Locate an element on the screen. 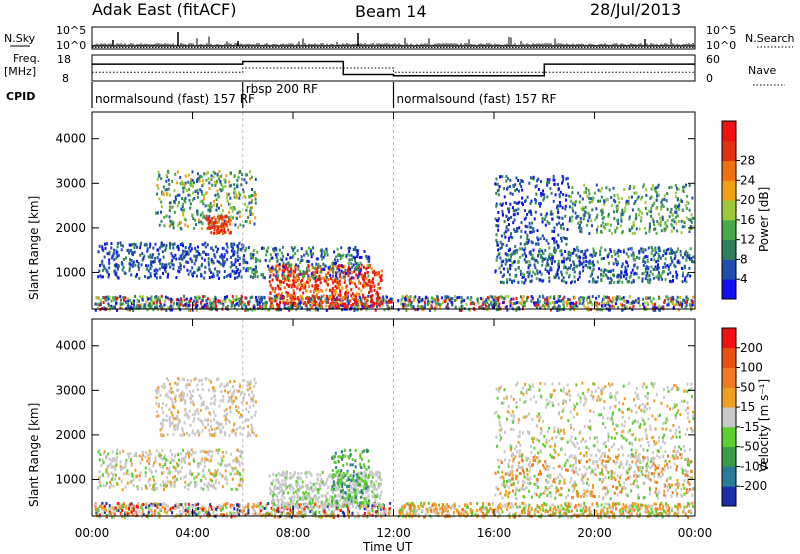  colorbar-swatch is located at coordinates (729, 131).